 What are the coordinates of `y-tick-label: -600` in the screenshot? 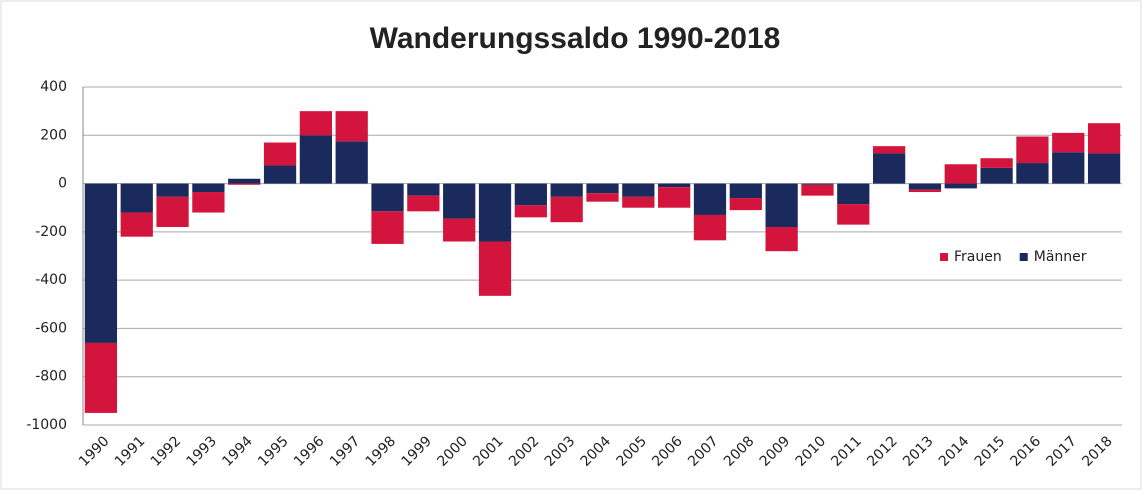 It's located at (51, 328).